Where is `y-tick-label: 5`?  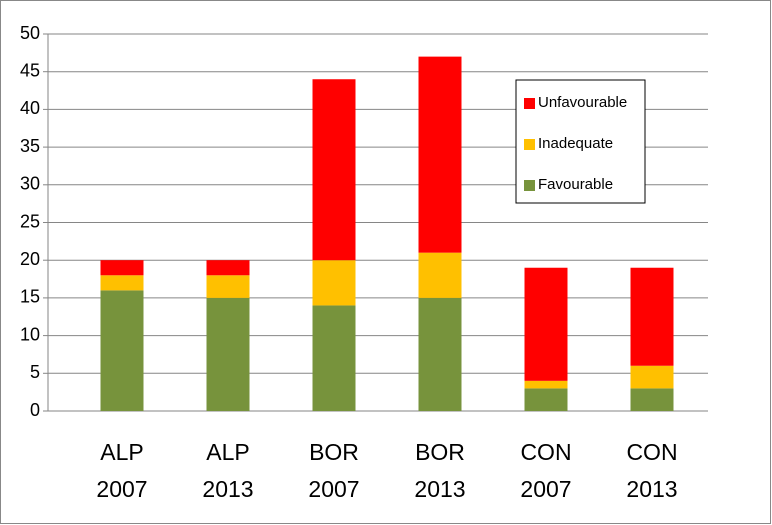
y-tick-label: 5 is located at coordinates (35, 372).